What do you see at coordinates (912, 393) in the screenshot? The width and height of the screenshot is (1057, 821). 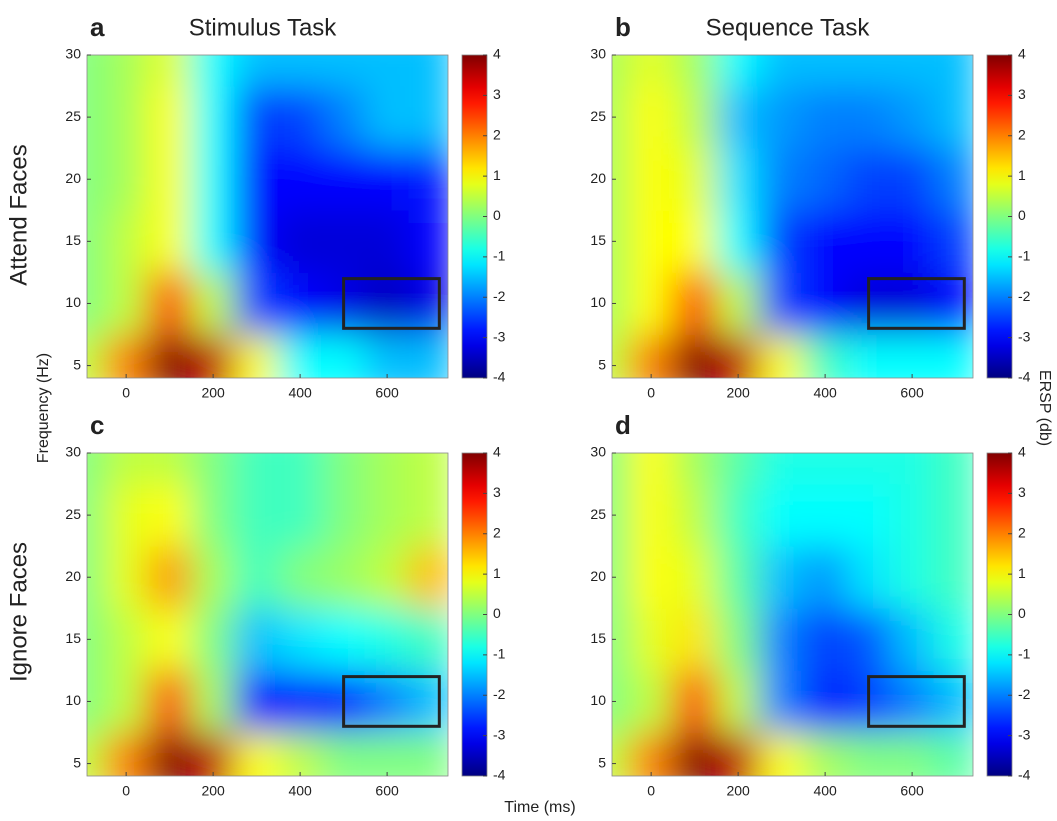 I see `x-tick-label: 600` at bounding box center [912, 393].